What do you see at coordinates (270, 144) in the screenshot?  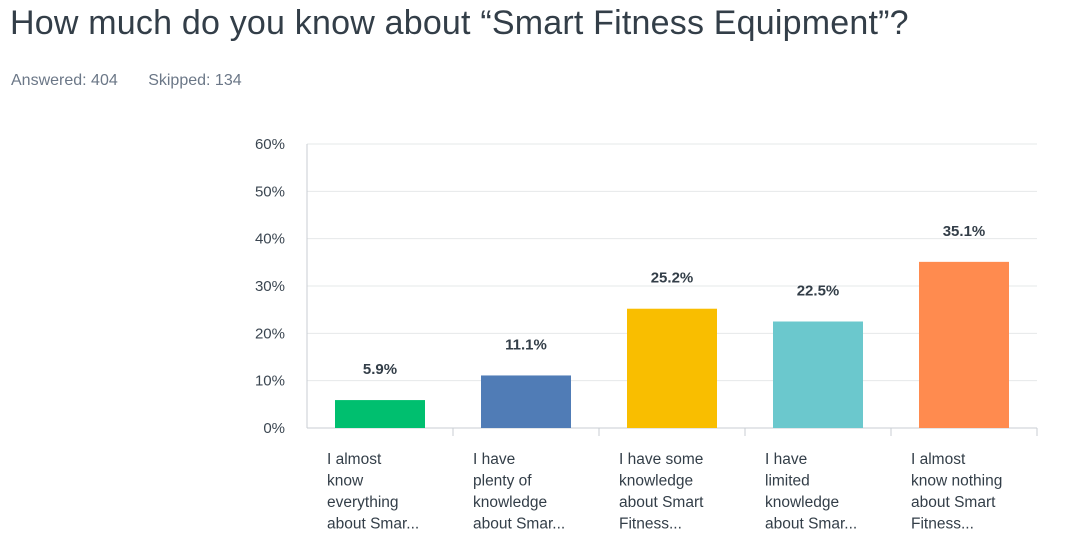 I see `y-tick-label: 60%` at bounding box center [270, 144].